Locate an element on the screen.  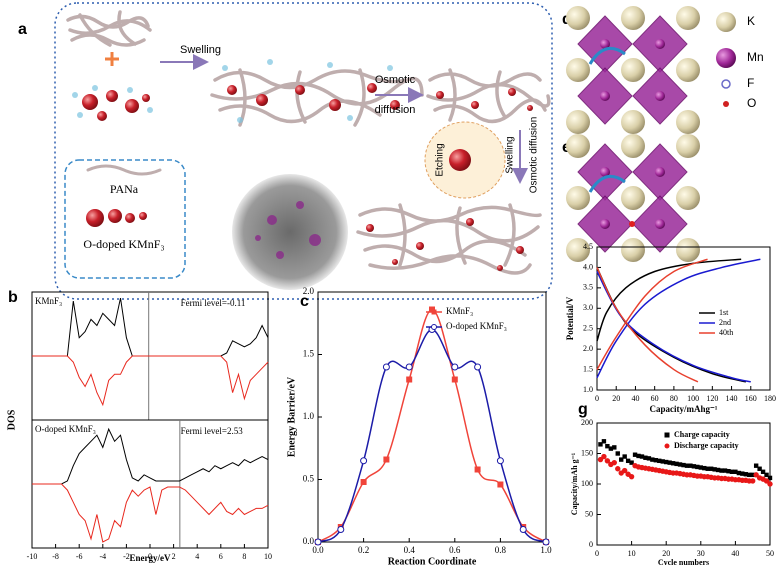
x-tick-label: -10 is located at coordinates (32, 556).